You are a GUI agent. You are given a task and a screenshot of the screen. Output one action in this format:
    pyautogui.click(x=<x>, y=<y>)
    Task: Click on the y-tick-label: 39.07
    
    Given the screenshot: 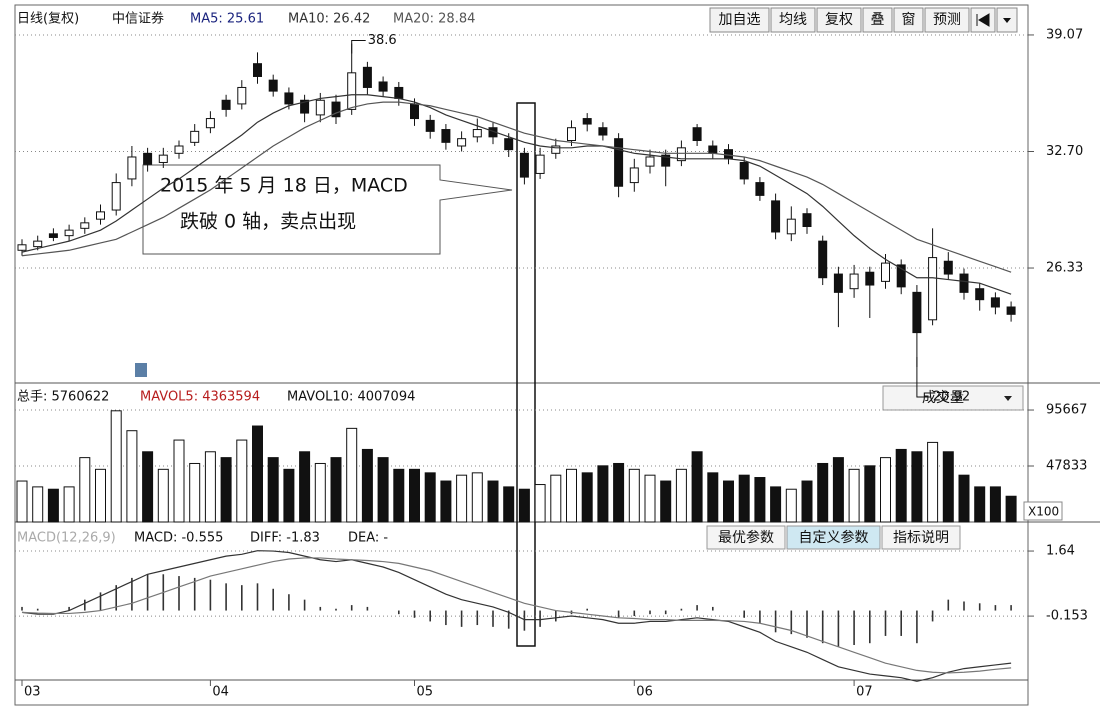 What is the action you would take?
    pyautogui.click(x=1064, y=34)
    